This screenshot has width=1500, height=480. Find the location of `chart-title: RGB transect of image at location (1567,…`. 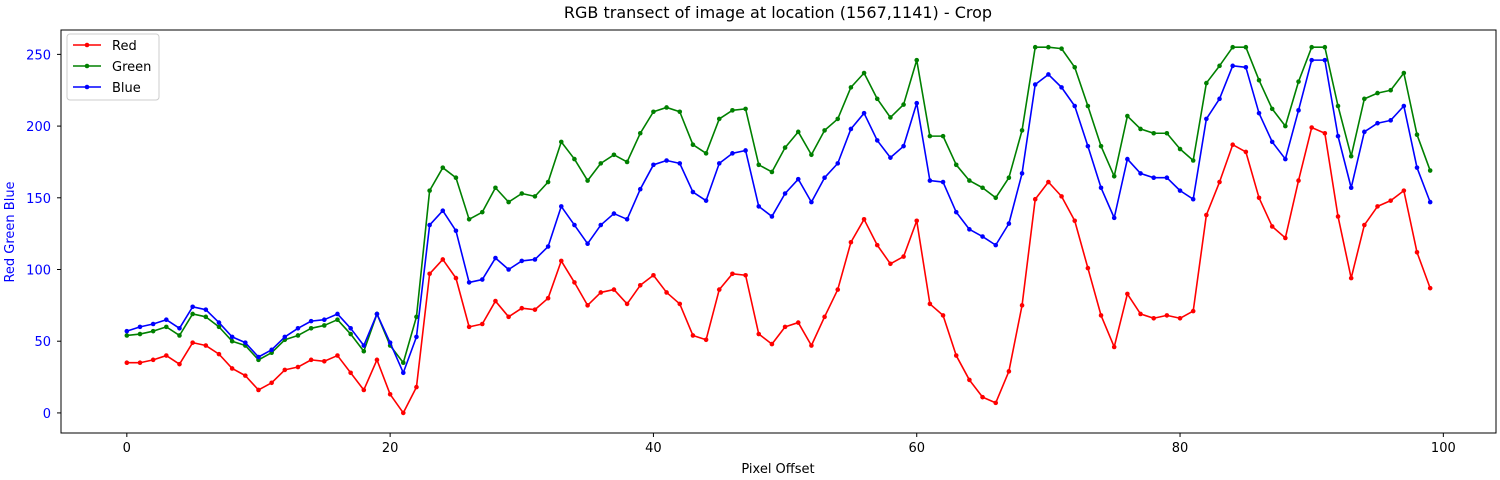

chart-title: RGB transect of image at location (1567,… is located at coordinates (778, 12).